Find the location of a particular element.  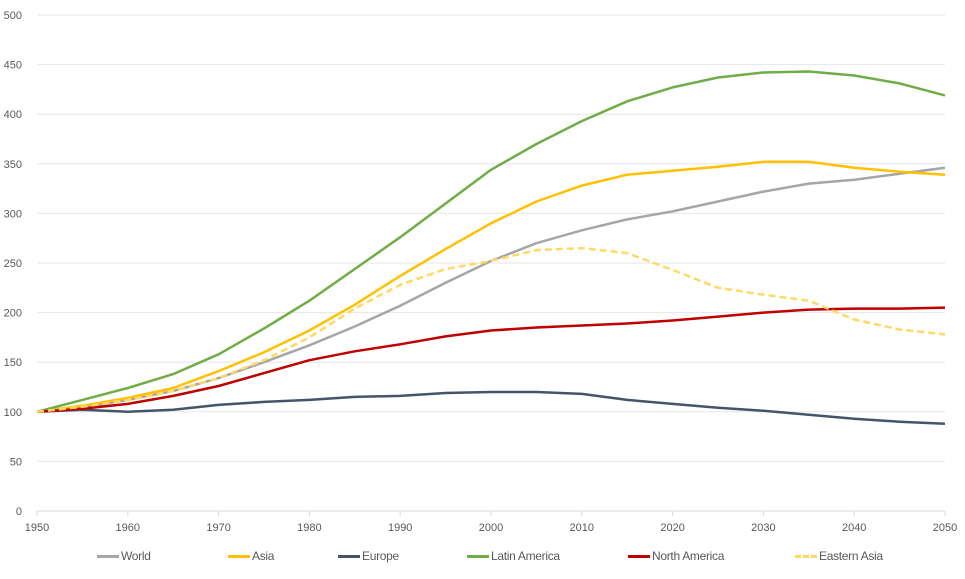

legend-label: Latin America is located at coordinates (525, 556).